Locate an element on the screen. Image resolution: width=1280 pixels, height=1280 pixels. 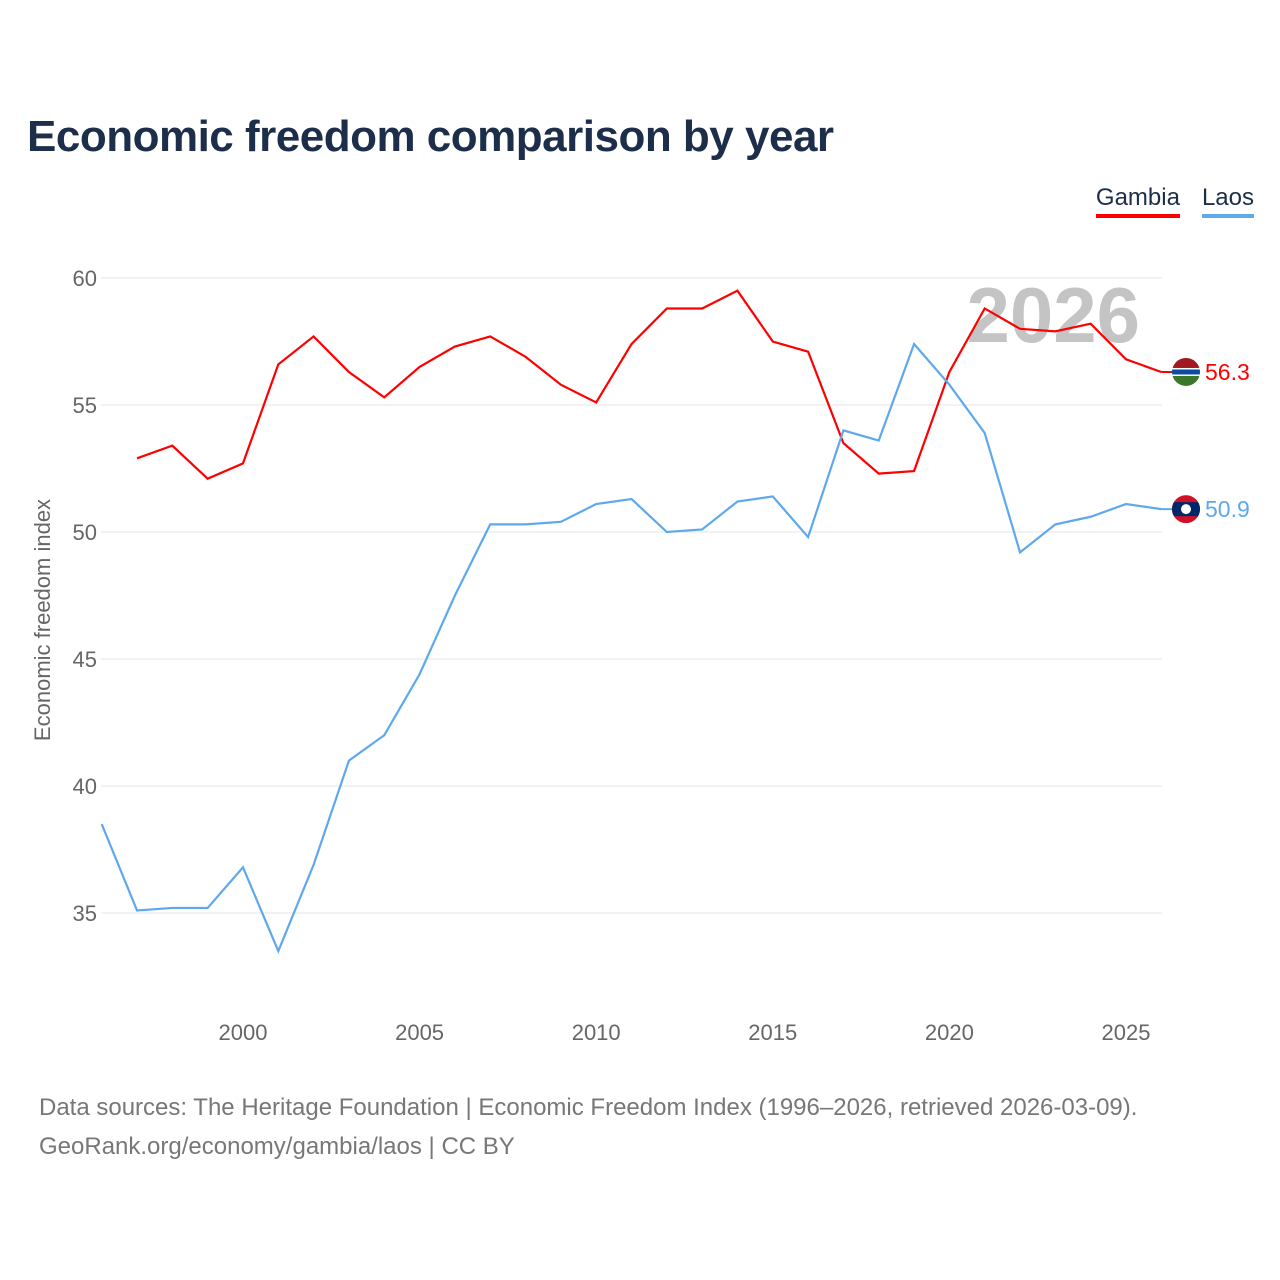
end-value-label: 56.3 is located at coordinates (1227, 372).